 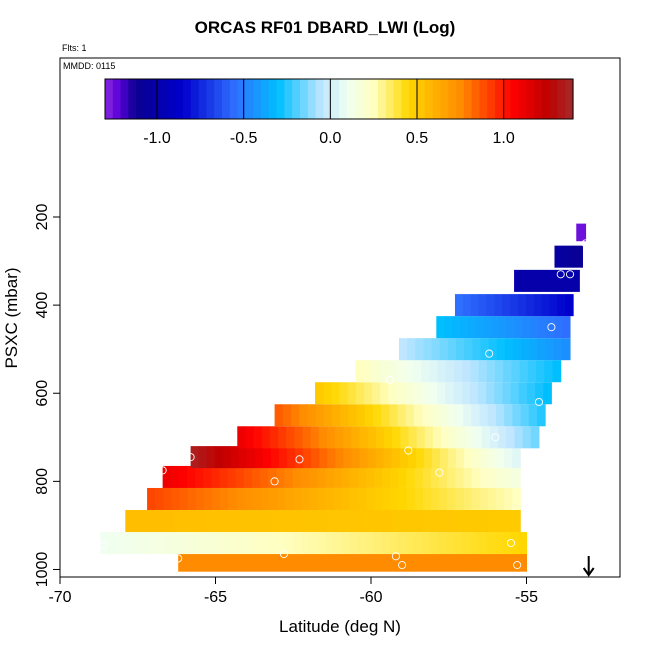 I want to click on colorbar, so click(x=339, y=99).